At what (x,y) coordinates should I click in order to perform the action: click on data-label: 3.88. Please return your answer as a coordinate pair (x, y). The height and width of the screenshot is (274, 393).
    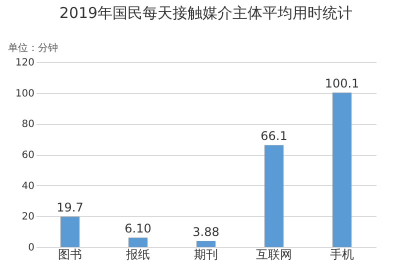
    Looking at the image, I should click on (206, 232).